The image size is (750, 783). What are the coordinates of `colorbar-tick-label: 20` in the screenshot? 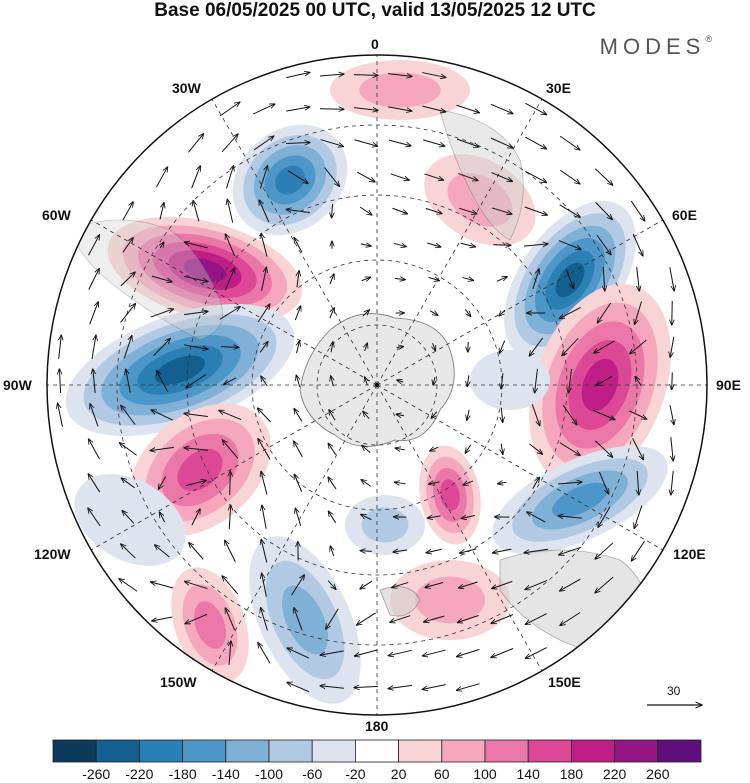 It's located at (398, 774).